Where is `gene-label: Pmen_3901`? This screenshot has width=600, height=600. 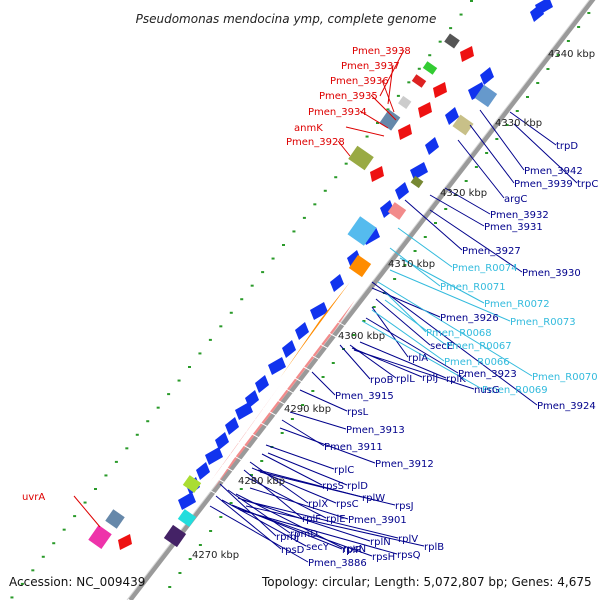 gene-label: Pmen_3901 is located at coordinates (377, 520).